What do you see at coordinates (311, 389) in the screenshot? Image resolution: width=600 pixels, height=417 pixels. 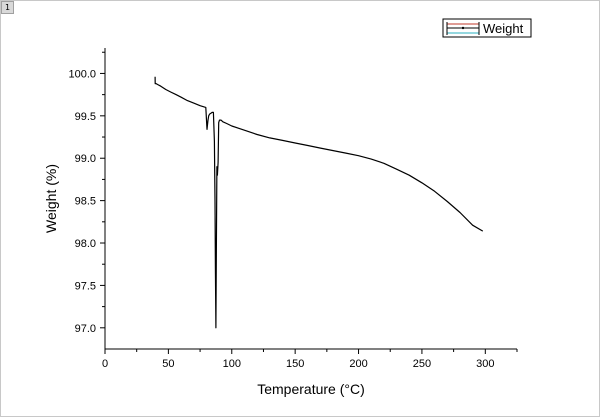 I see `x-axis-title: Temperature (°C)` at bounding box center [311, 389].